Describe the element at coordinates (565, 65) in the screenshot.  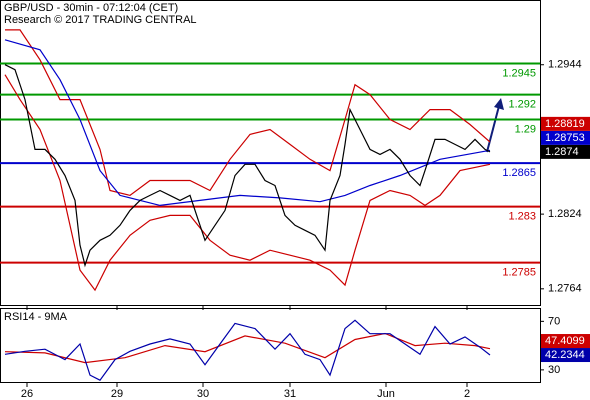
I see `y-tick-label: 1.2944` at that location.